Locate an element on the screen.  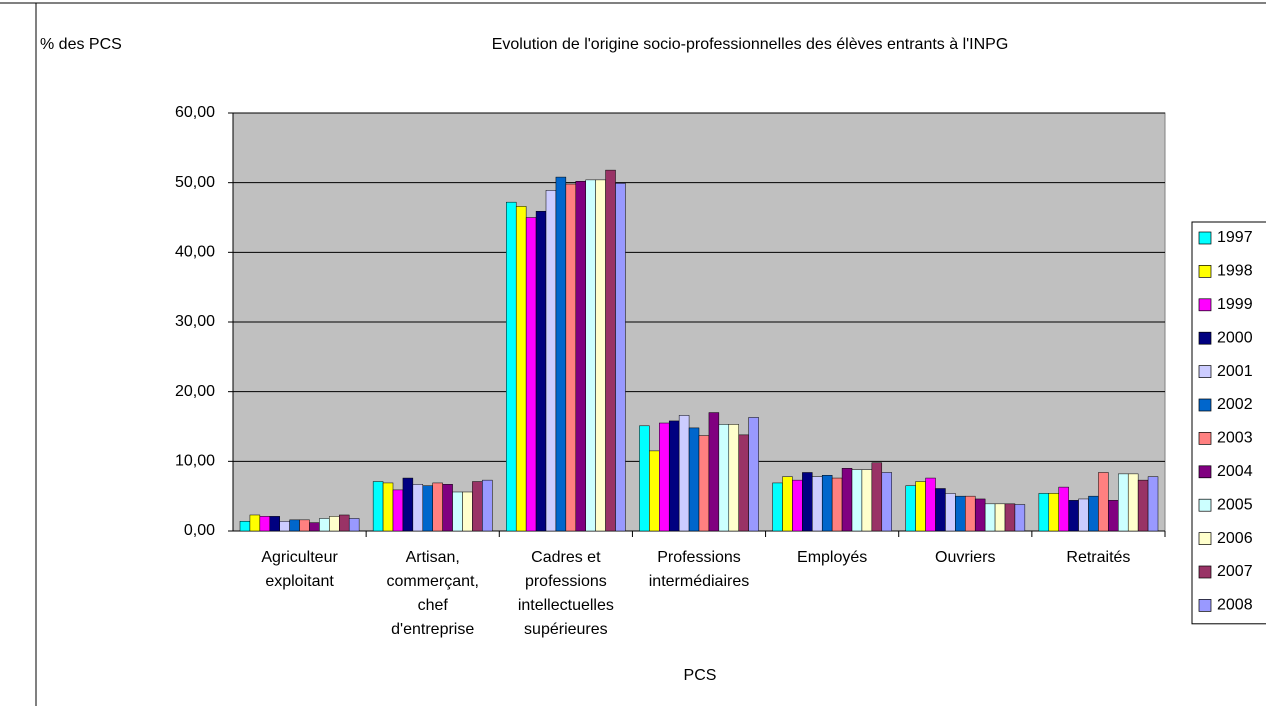
legend-label: 2000 is located at coordinates (1235, 337).